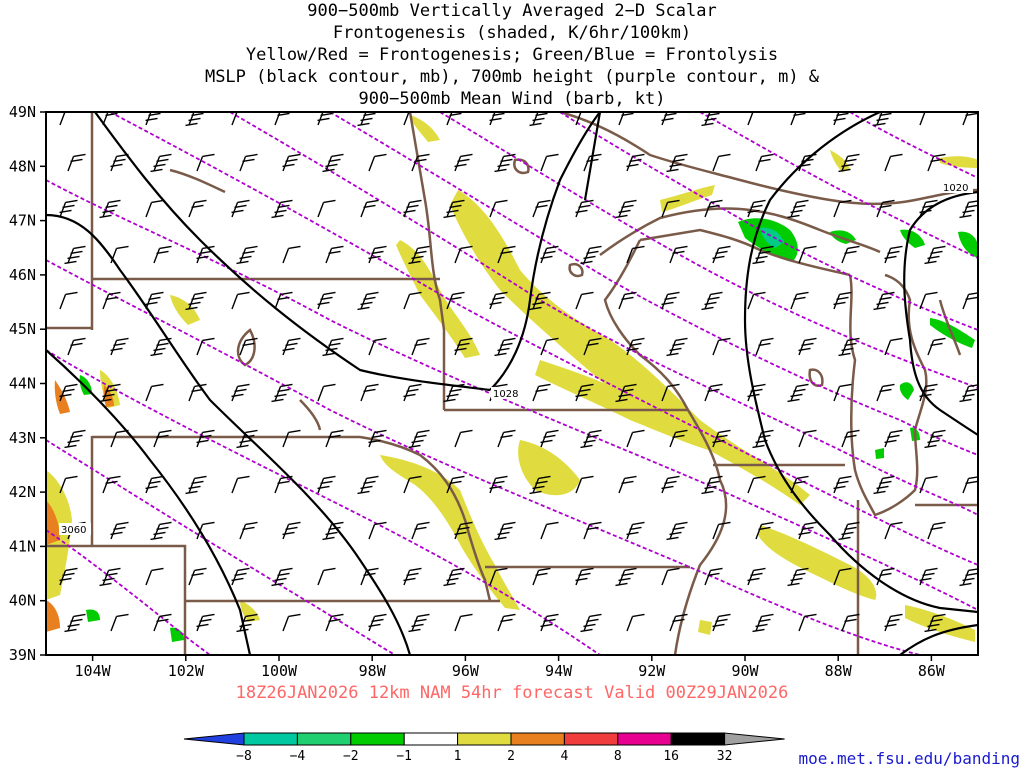 The image size is (1024, 772). What do you see at coordinates (955, 188) in the screenshot?
I see `mslp-label-1020: 1020` at bounding box center [955, 188].